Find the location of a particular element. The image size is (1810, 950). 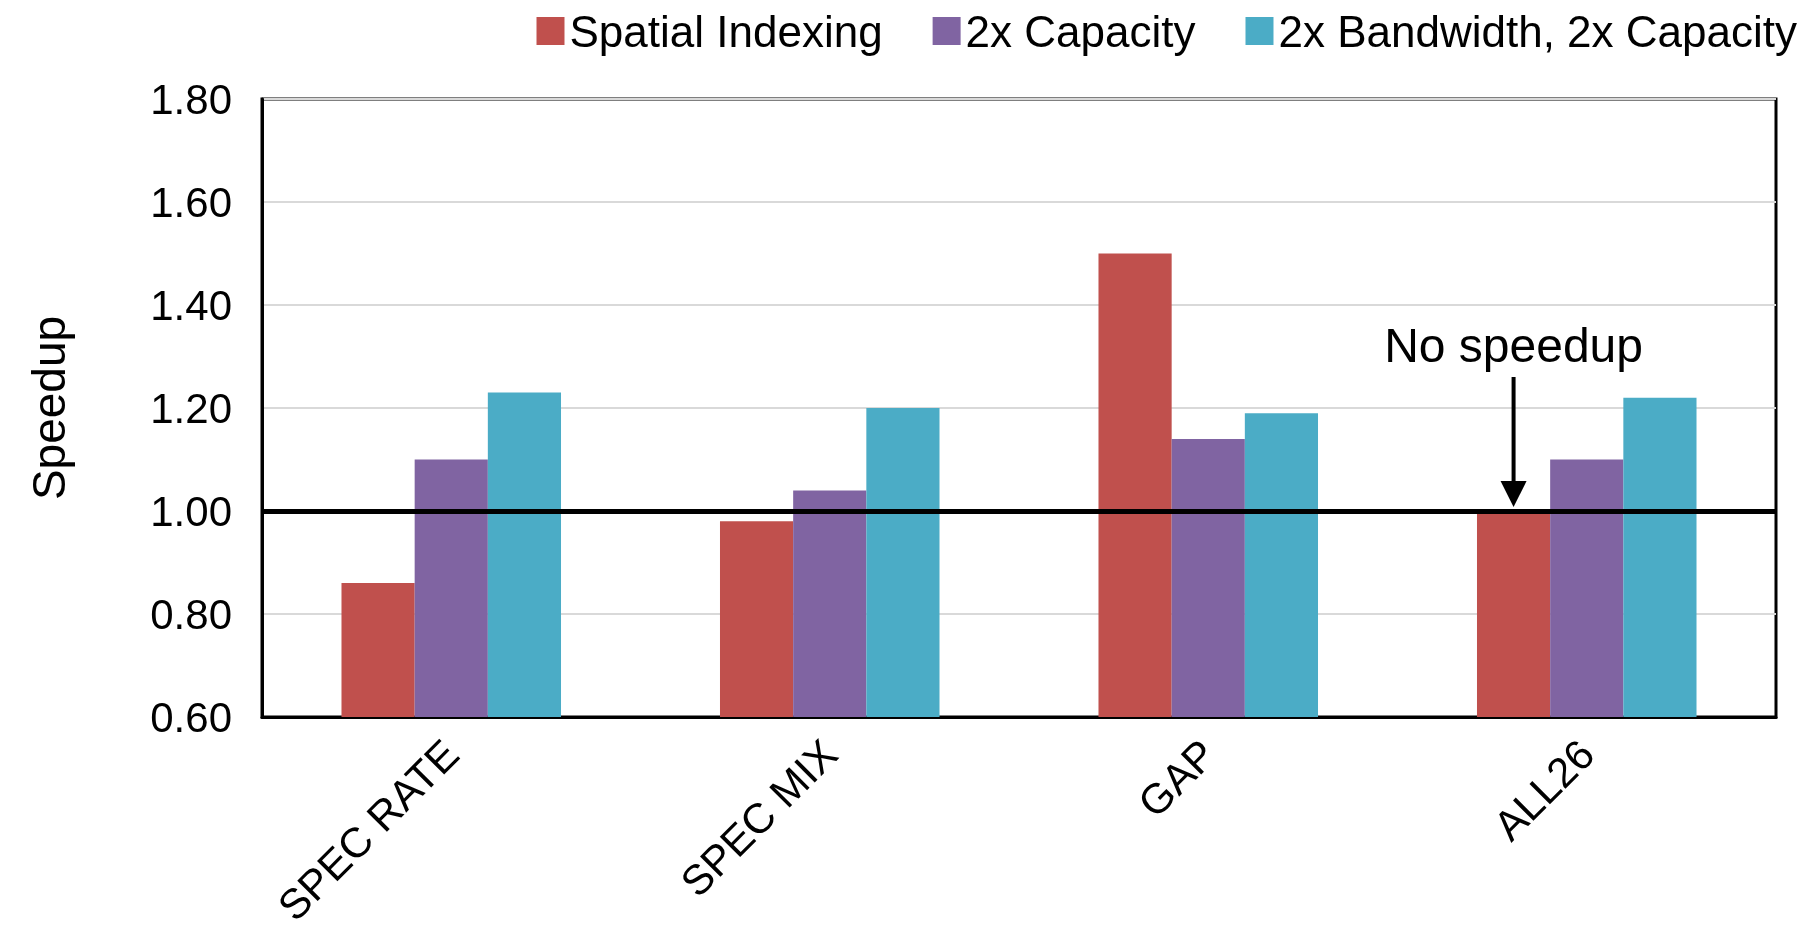

legend-label: 2x Bandwidth, 2x Capacity is located at coordinates (1538, 31).